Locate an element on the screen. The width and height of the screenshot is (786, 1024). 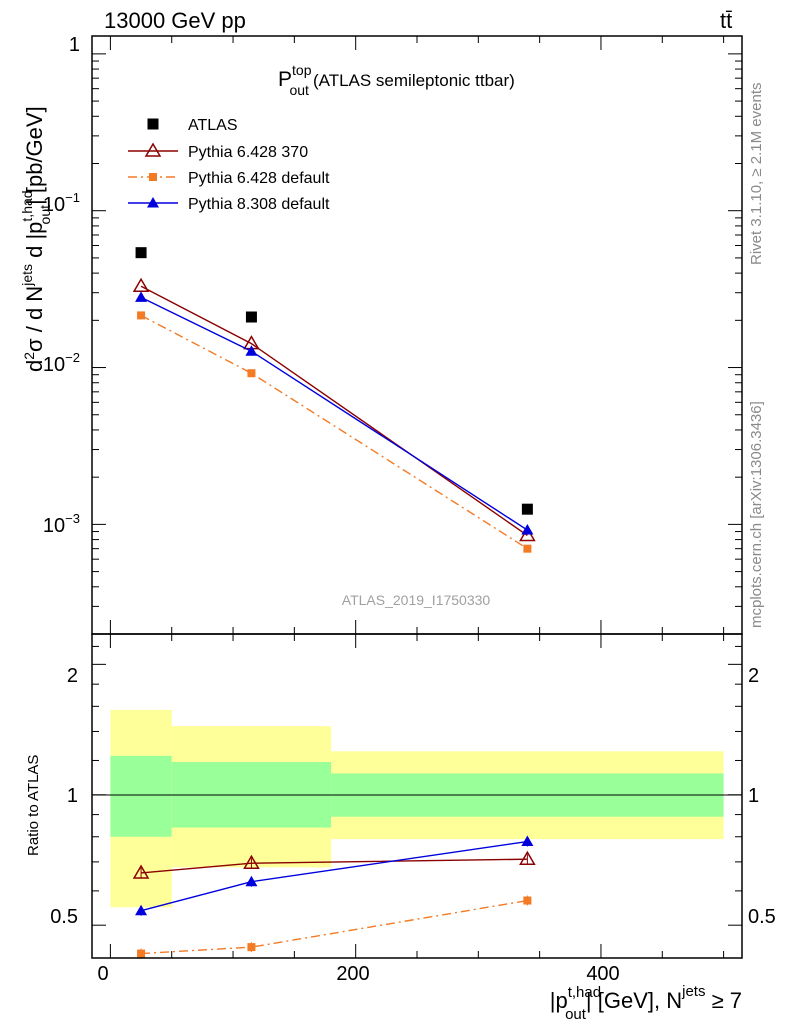
legend-label-0: ATLAS is located at coordinates (213, 125).